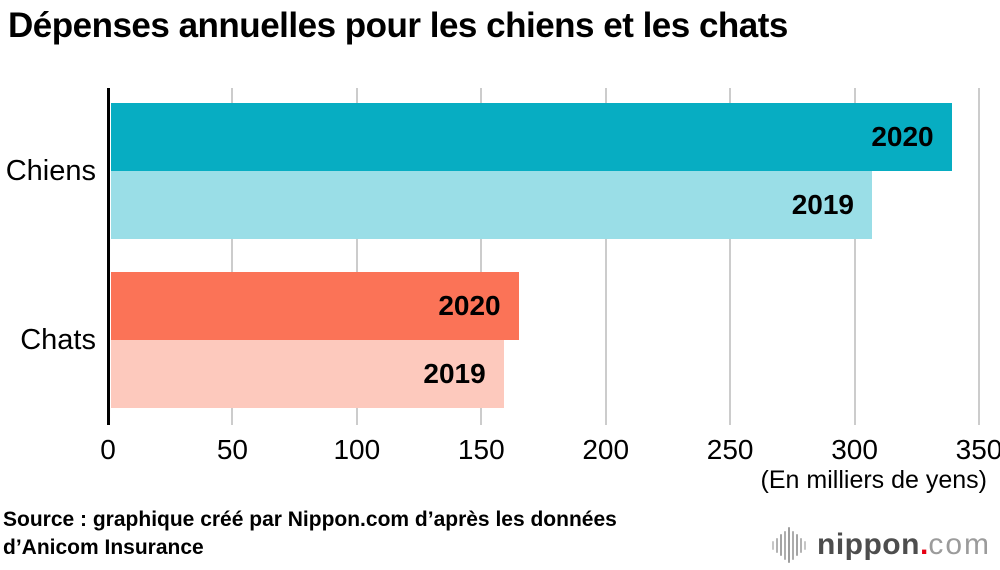 The width and height of the screenshot is (1000, 570). I want to click on x-tick-label-150: 150, so click(481, 449).